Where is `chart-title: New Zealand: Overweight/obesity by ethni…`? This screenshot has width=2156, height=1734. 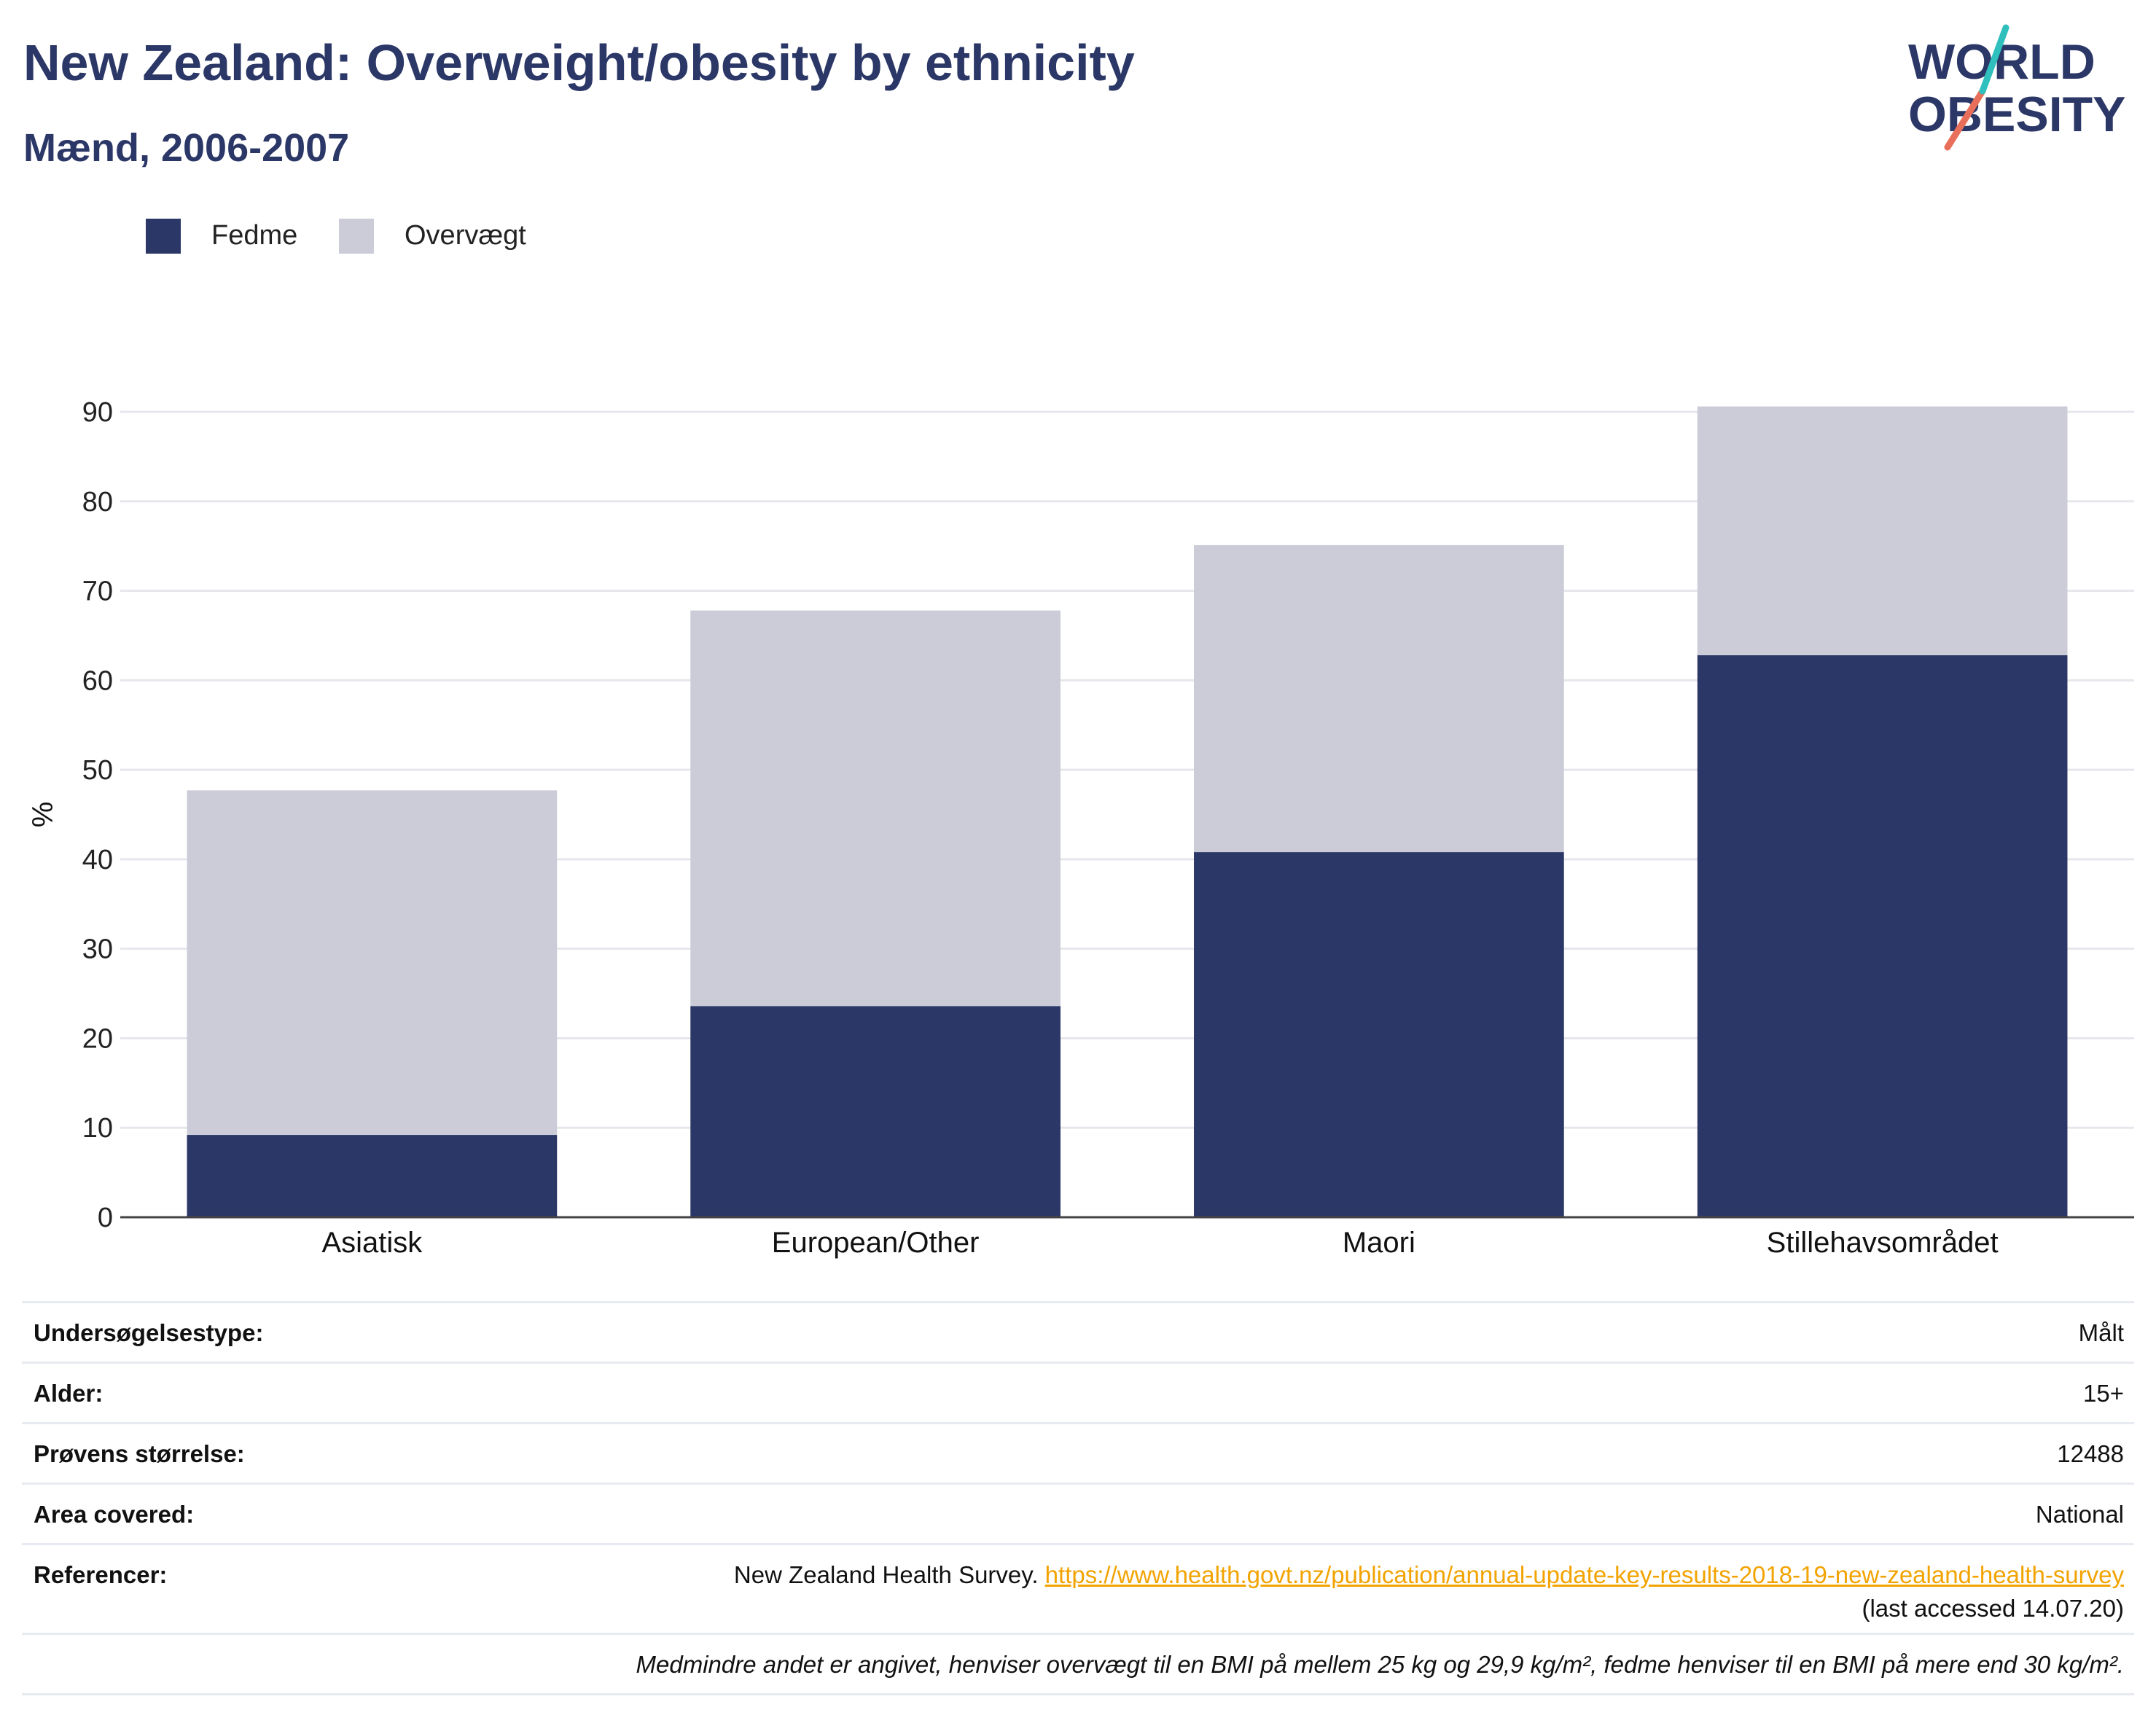 chart-title: New Zealand: Overweight/obesity by ethni… is located at coordinates (579, 63).